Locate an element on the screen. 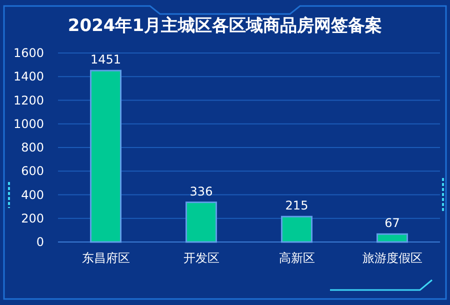 The width and height of the screenshot is (450, 305). data-label: 1451 is located at coordinates (106, 59).